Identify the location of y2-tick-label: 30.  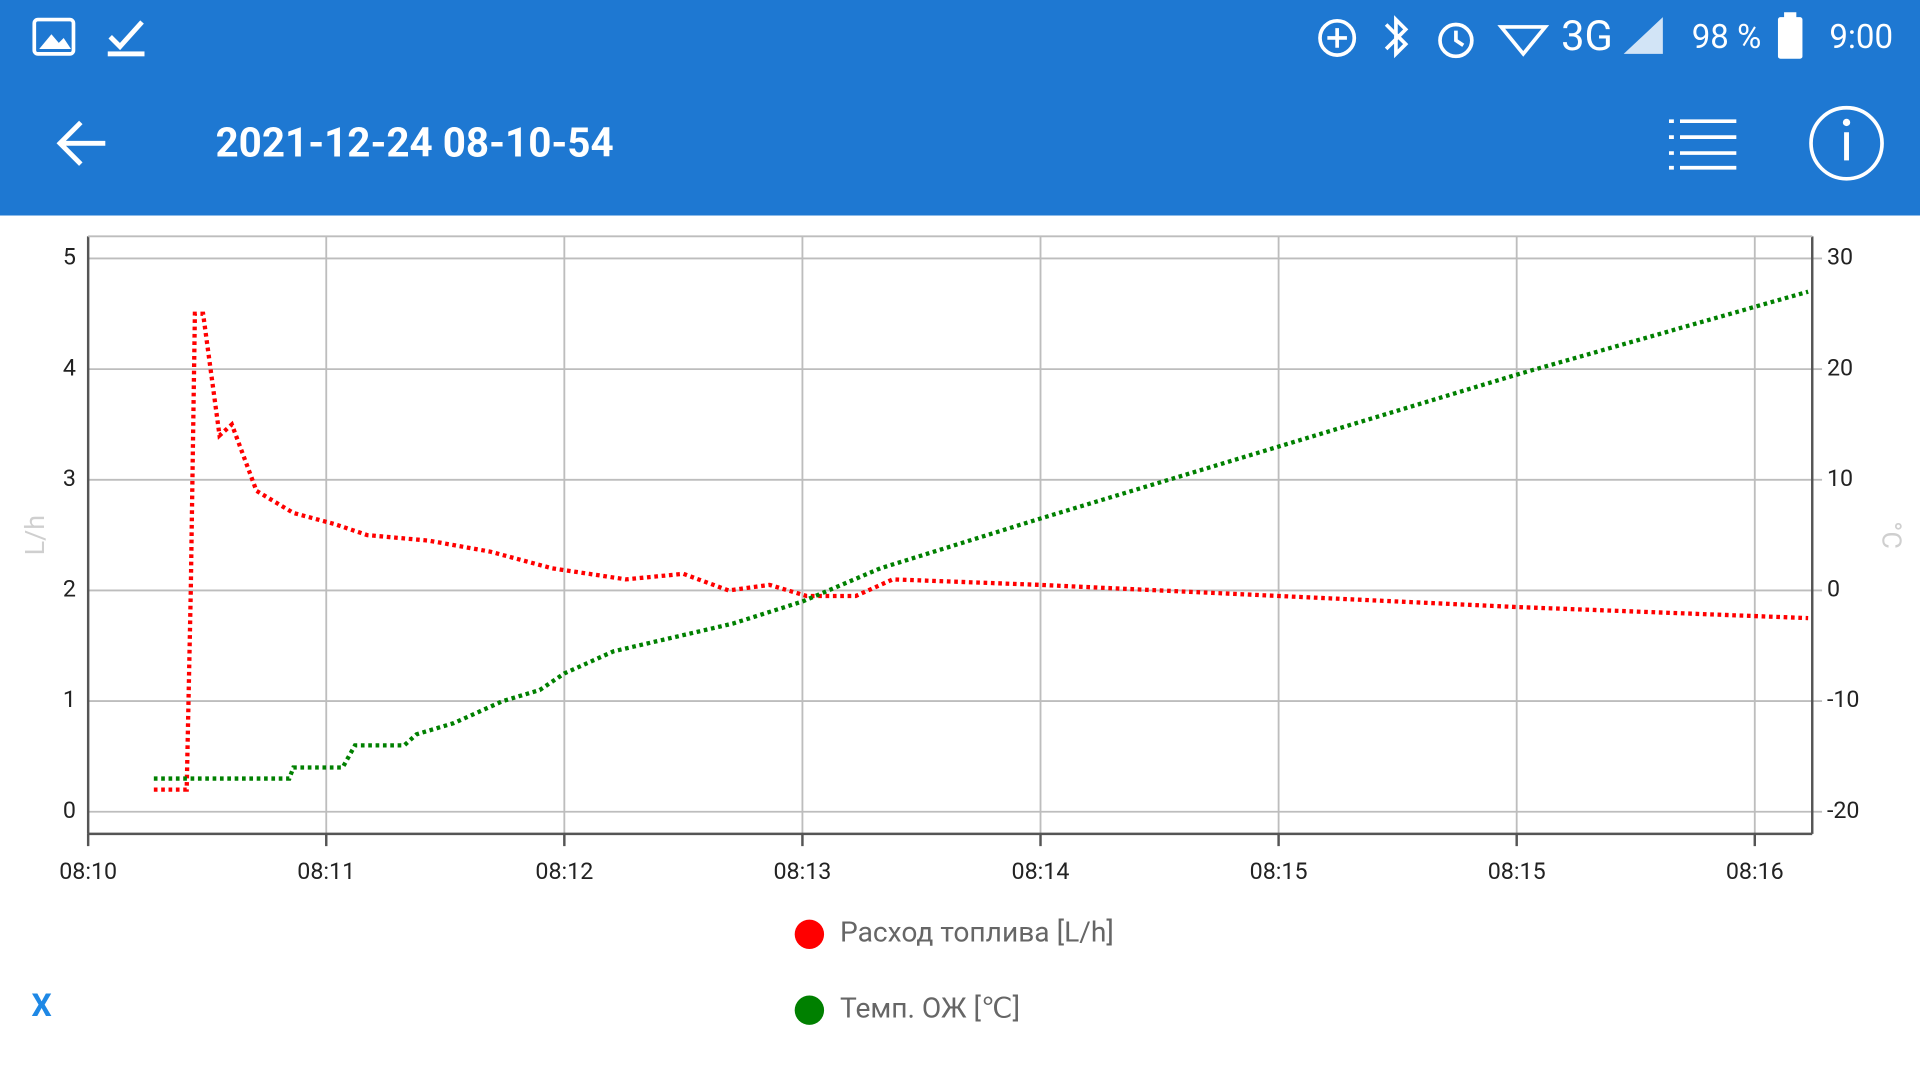
(1840, 257).